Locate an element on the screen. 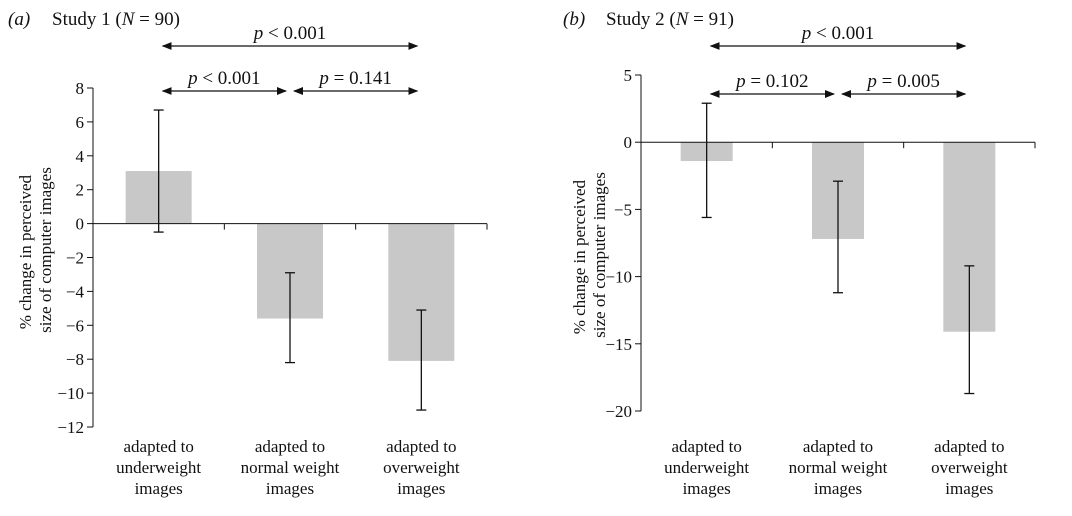  panel-a-category-label-1: adapted to underweight images is located at coordinates (158, 467).